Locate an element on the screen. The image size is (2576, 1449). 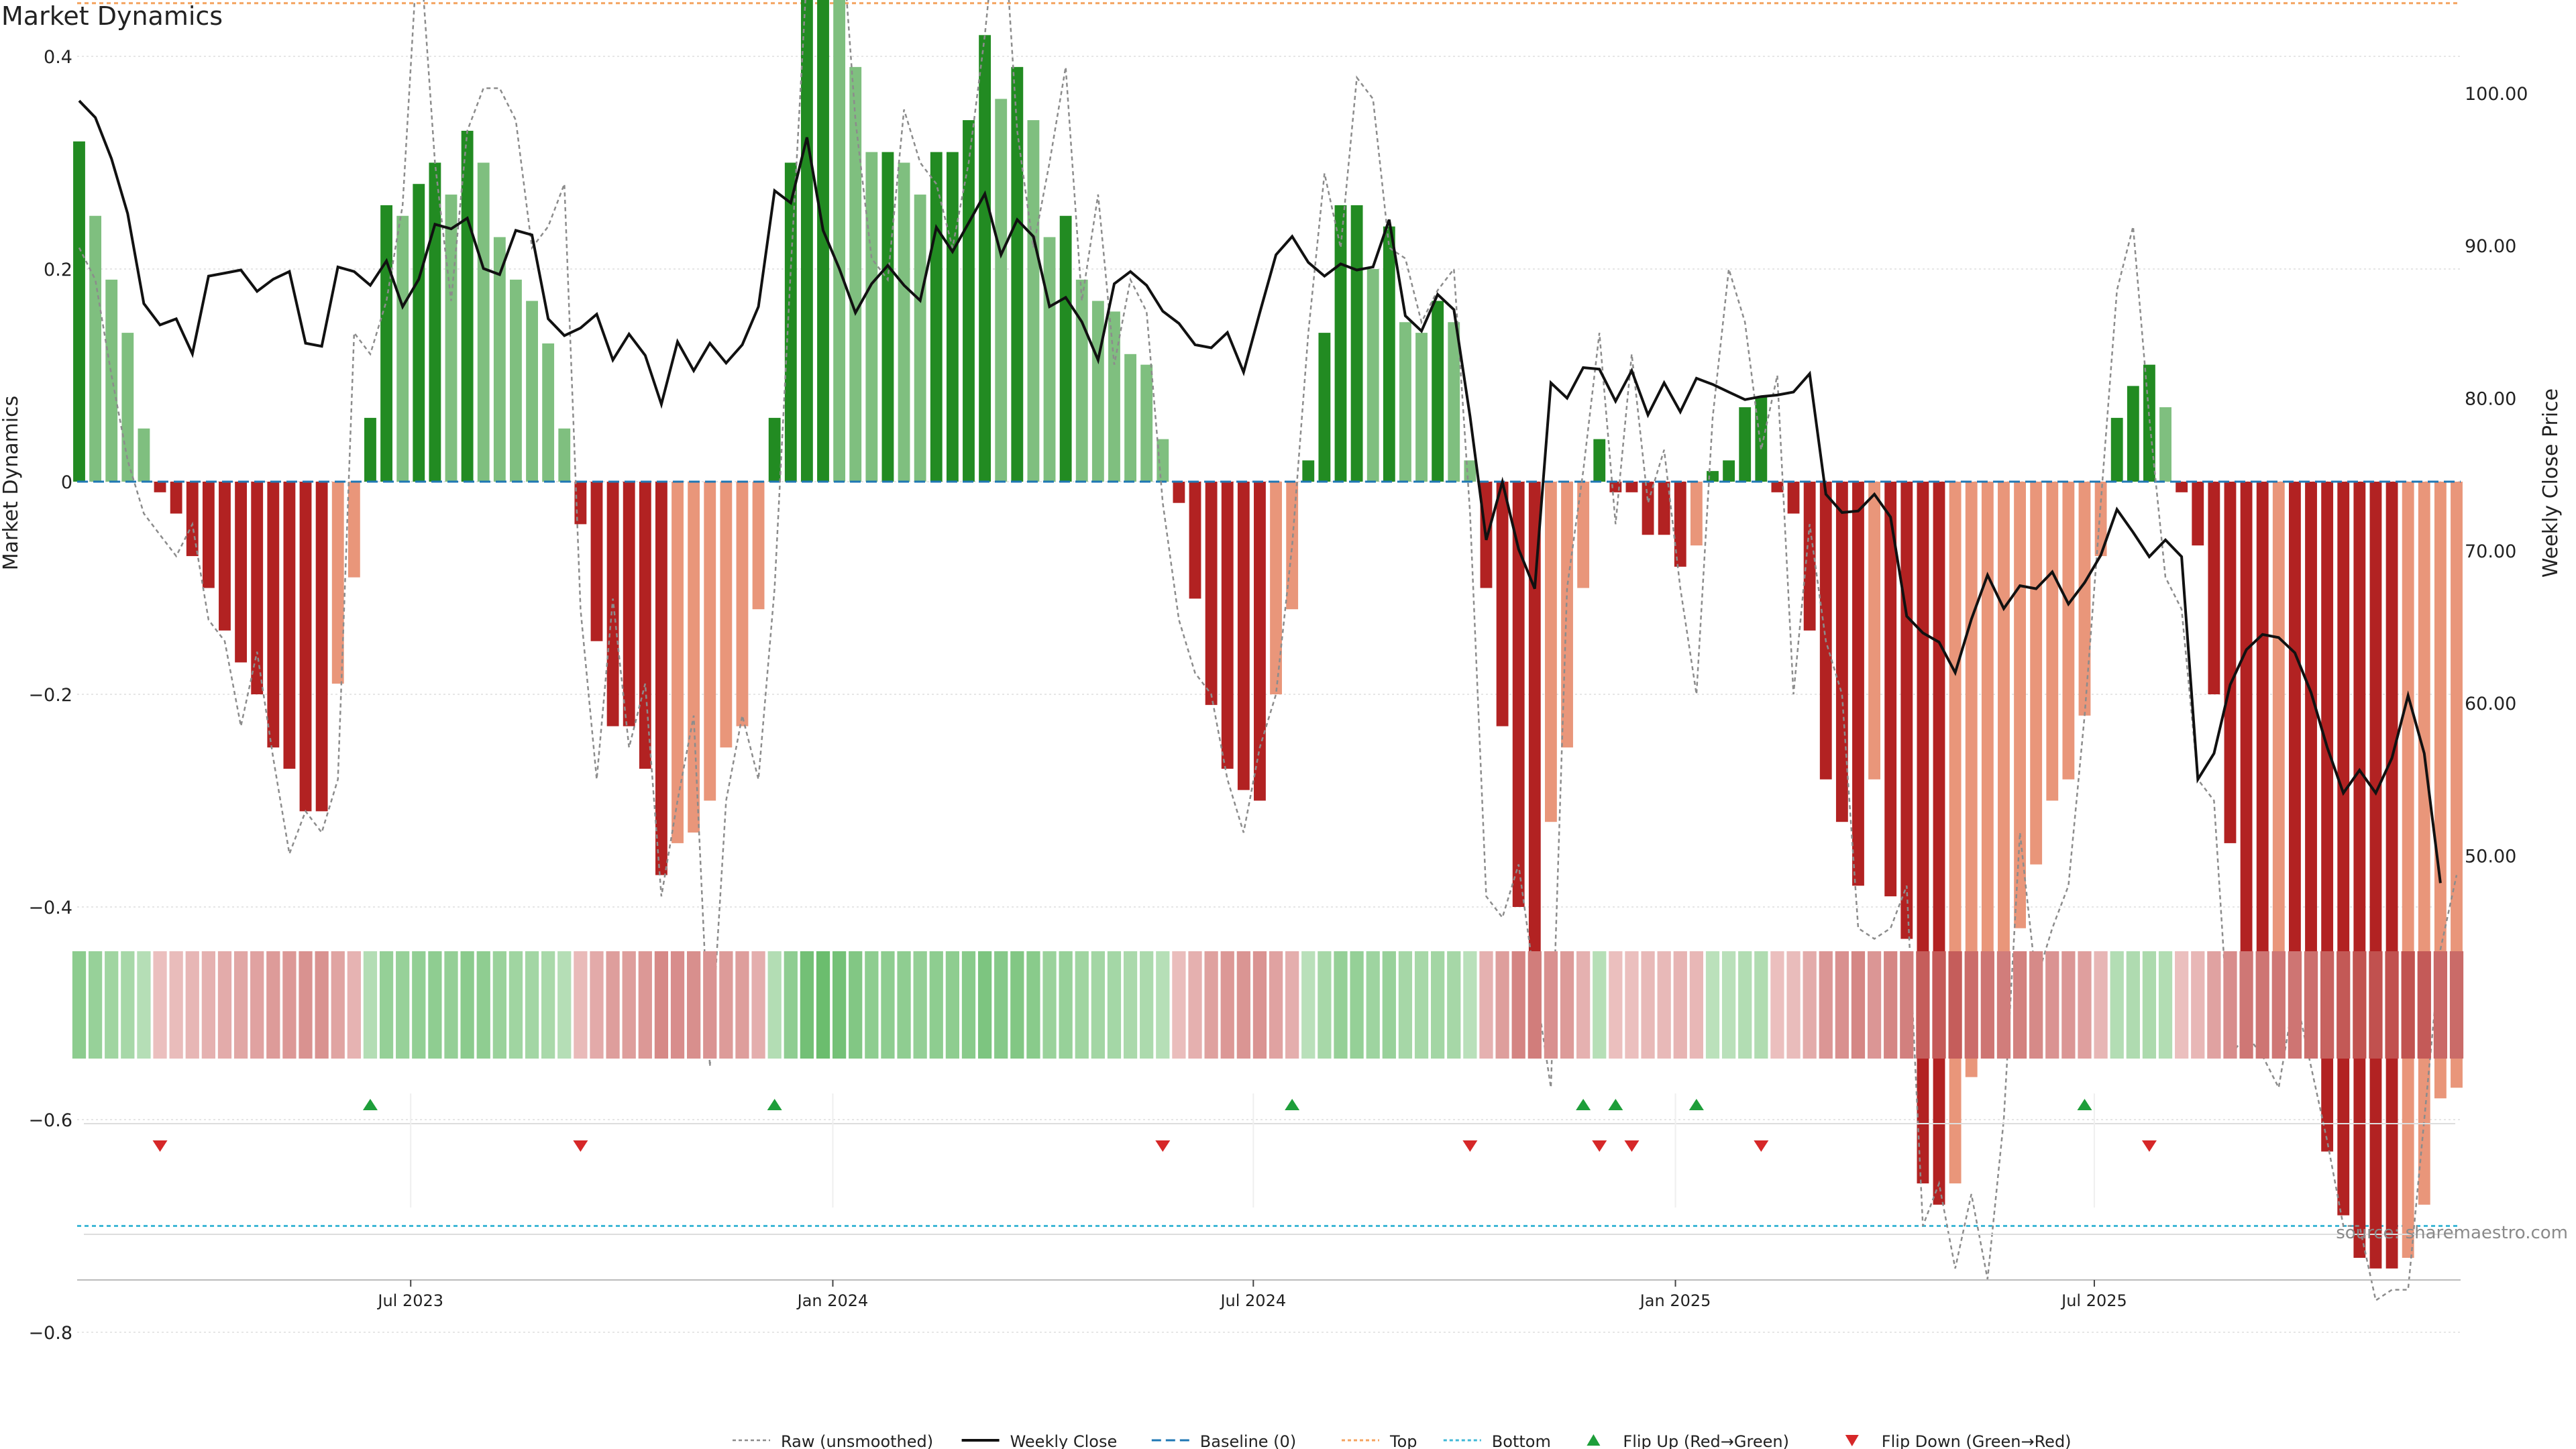
y-tick-label-right: 100.00 is located at coordinates (2496, 94).